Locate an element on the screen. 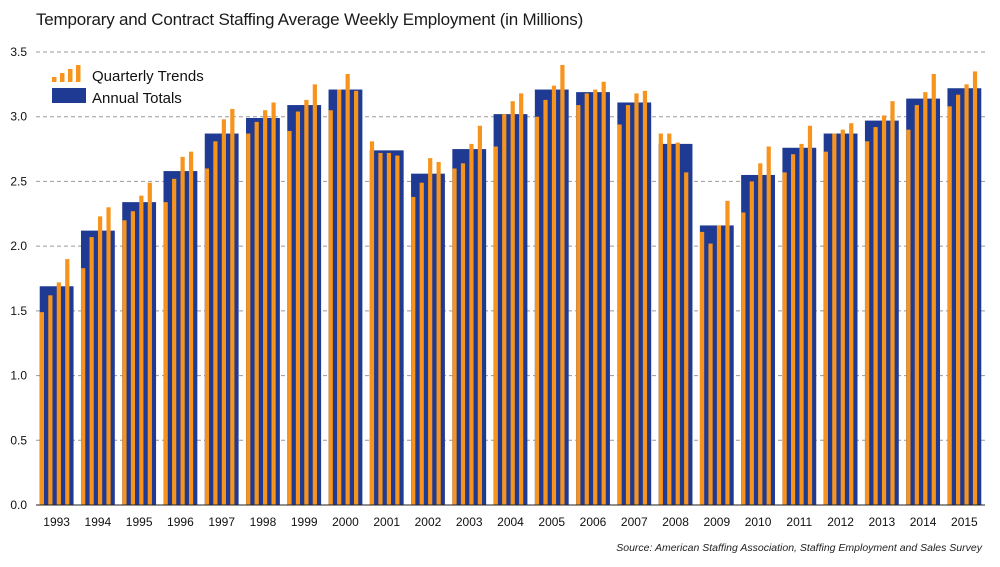  y-tick-label: 2.5 is located at coordinates (18, 181).